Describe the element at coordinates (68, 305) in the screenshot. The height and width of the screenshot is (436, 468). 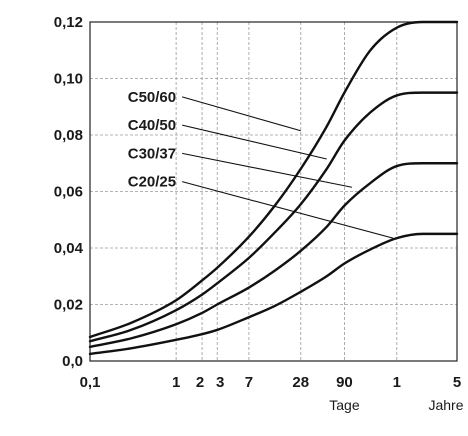
I see `y-tick-label-1: 0,02` at that location.